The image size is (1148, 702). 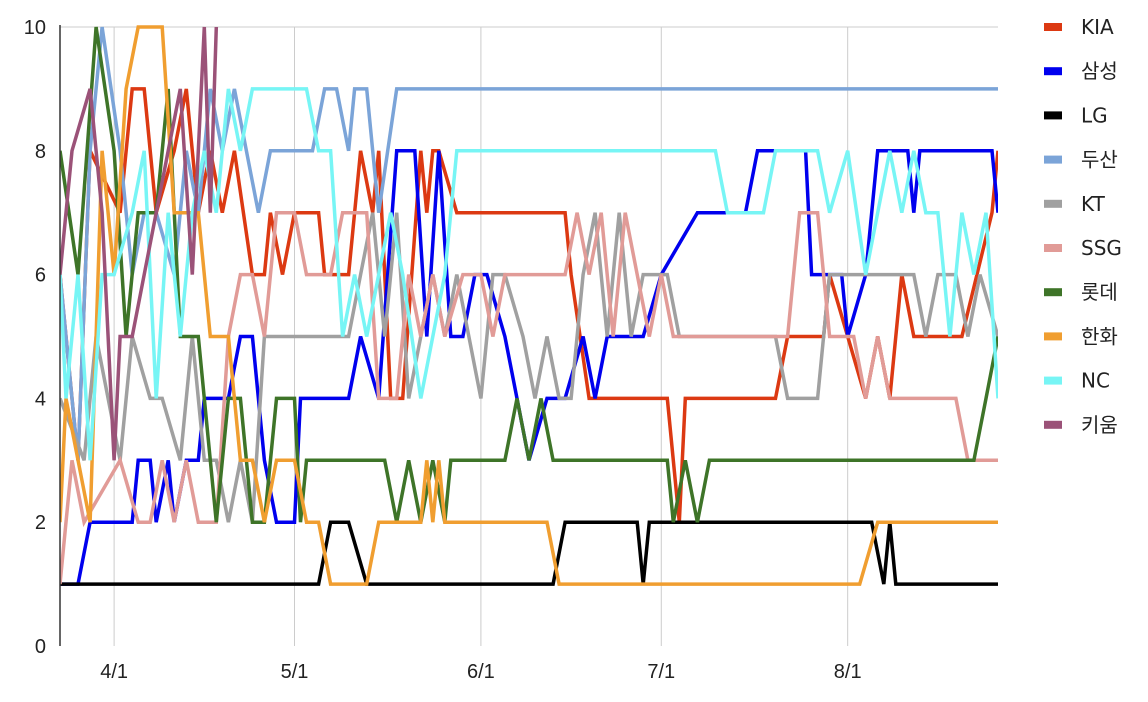 I want to click on legend-label: 키움, so click(x=1099, y=425).